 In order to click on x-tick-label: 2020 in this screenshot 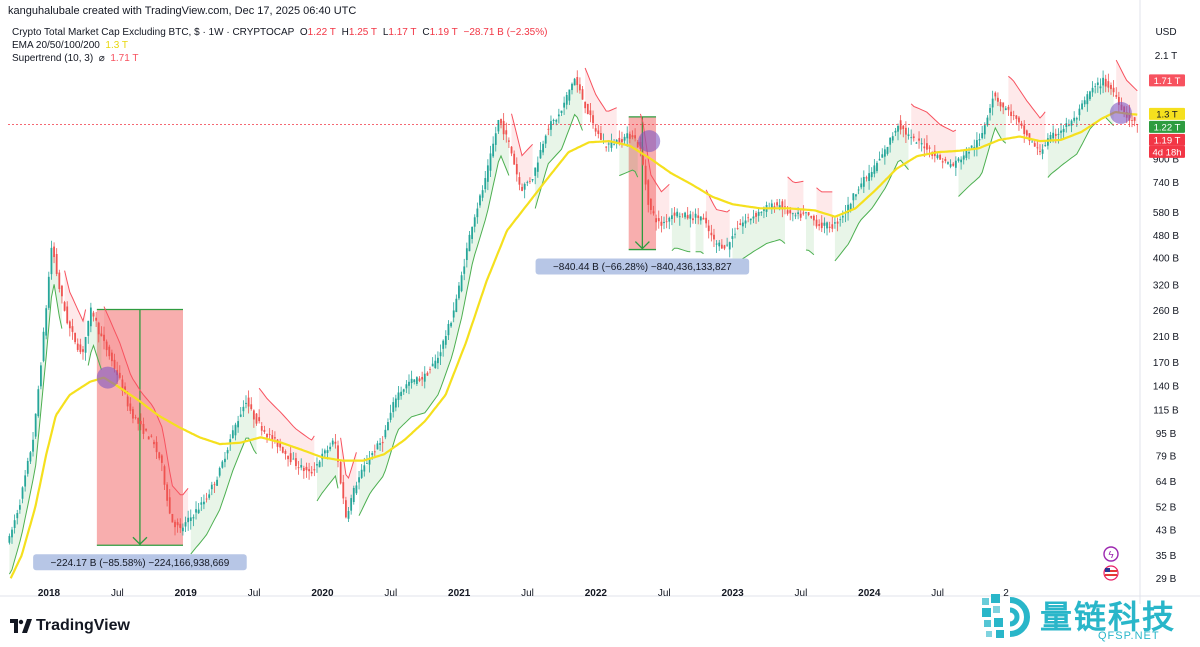, I will do `click(322, 593)`.